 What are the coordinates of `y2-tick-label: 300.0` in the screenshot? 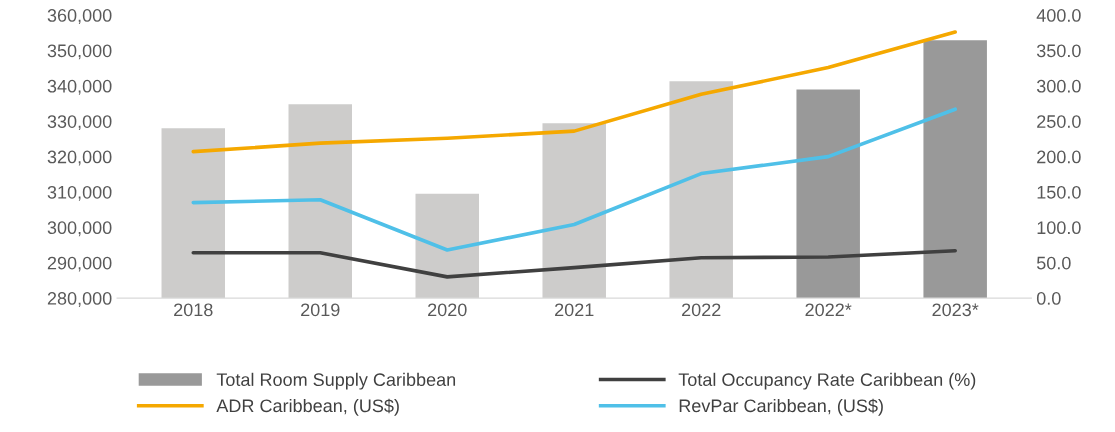 It's located at (1058, 86).